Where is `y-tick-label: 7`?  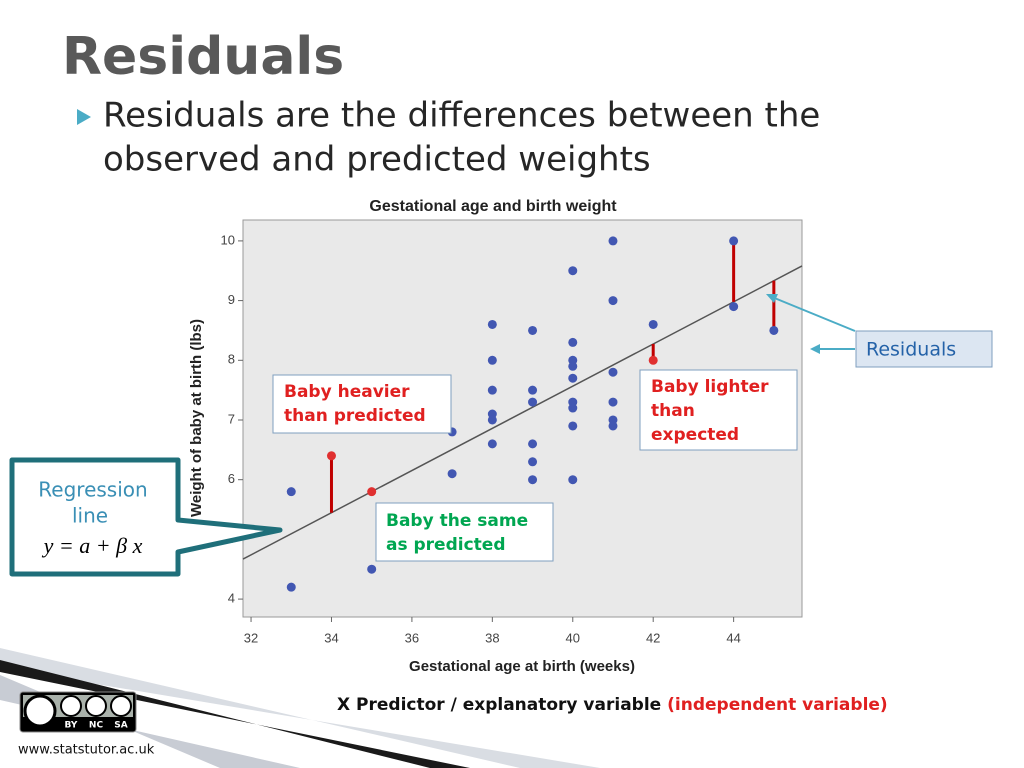 y-tick-label: 7 is located at coordinates (231, 418).